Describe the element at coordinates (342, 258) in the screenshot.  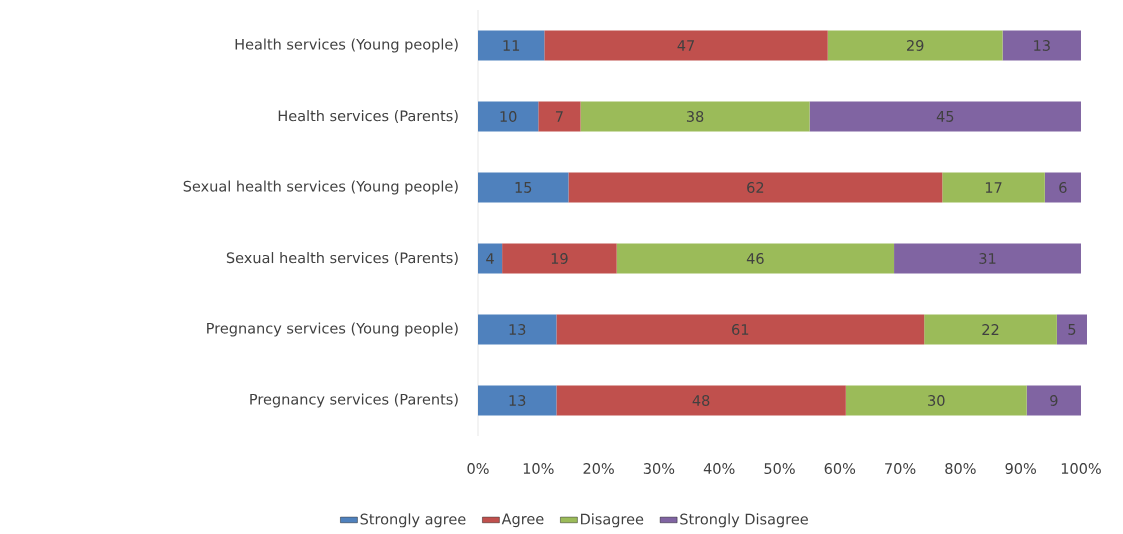
I see `y-tick-label: Sexual health services (Parents)` at that location.